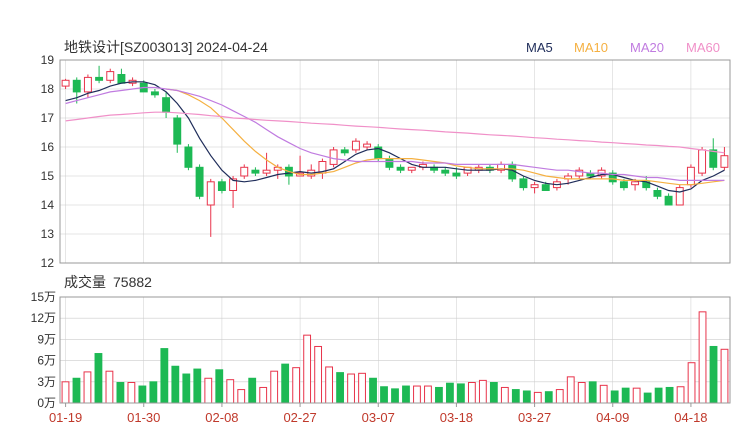 The width and height of the screenshot is (740, 440). What do you see at coordinates (534, 417) in the screenshot?
I see `date-tick-label: 03-27` at bounding box center [534, 417].